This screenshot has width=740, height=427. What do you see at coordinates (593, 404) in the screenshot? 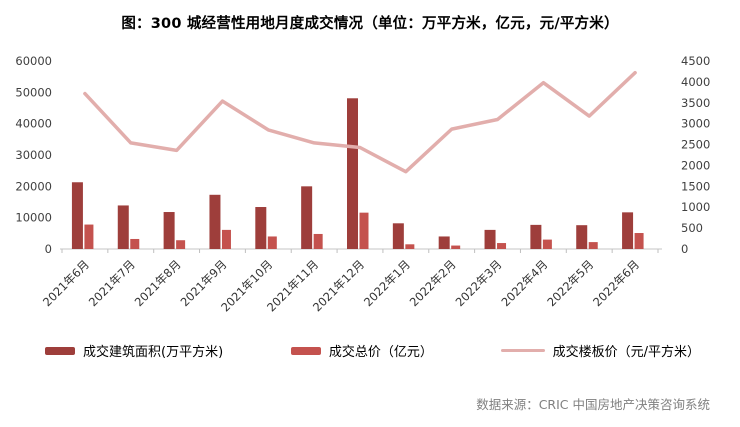
I see `data-source-note: 数据来源：CRIC 中国房地产决策咨询系统` at bounding box center [593, 404].